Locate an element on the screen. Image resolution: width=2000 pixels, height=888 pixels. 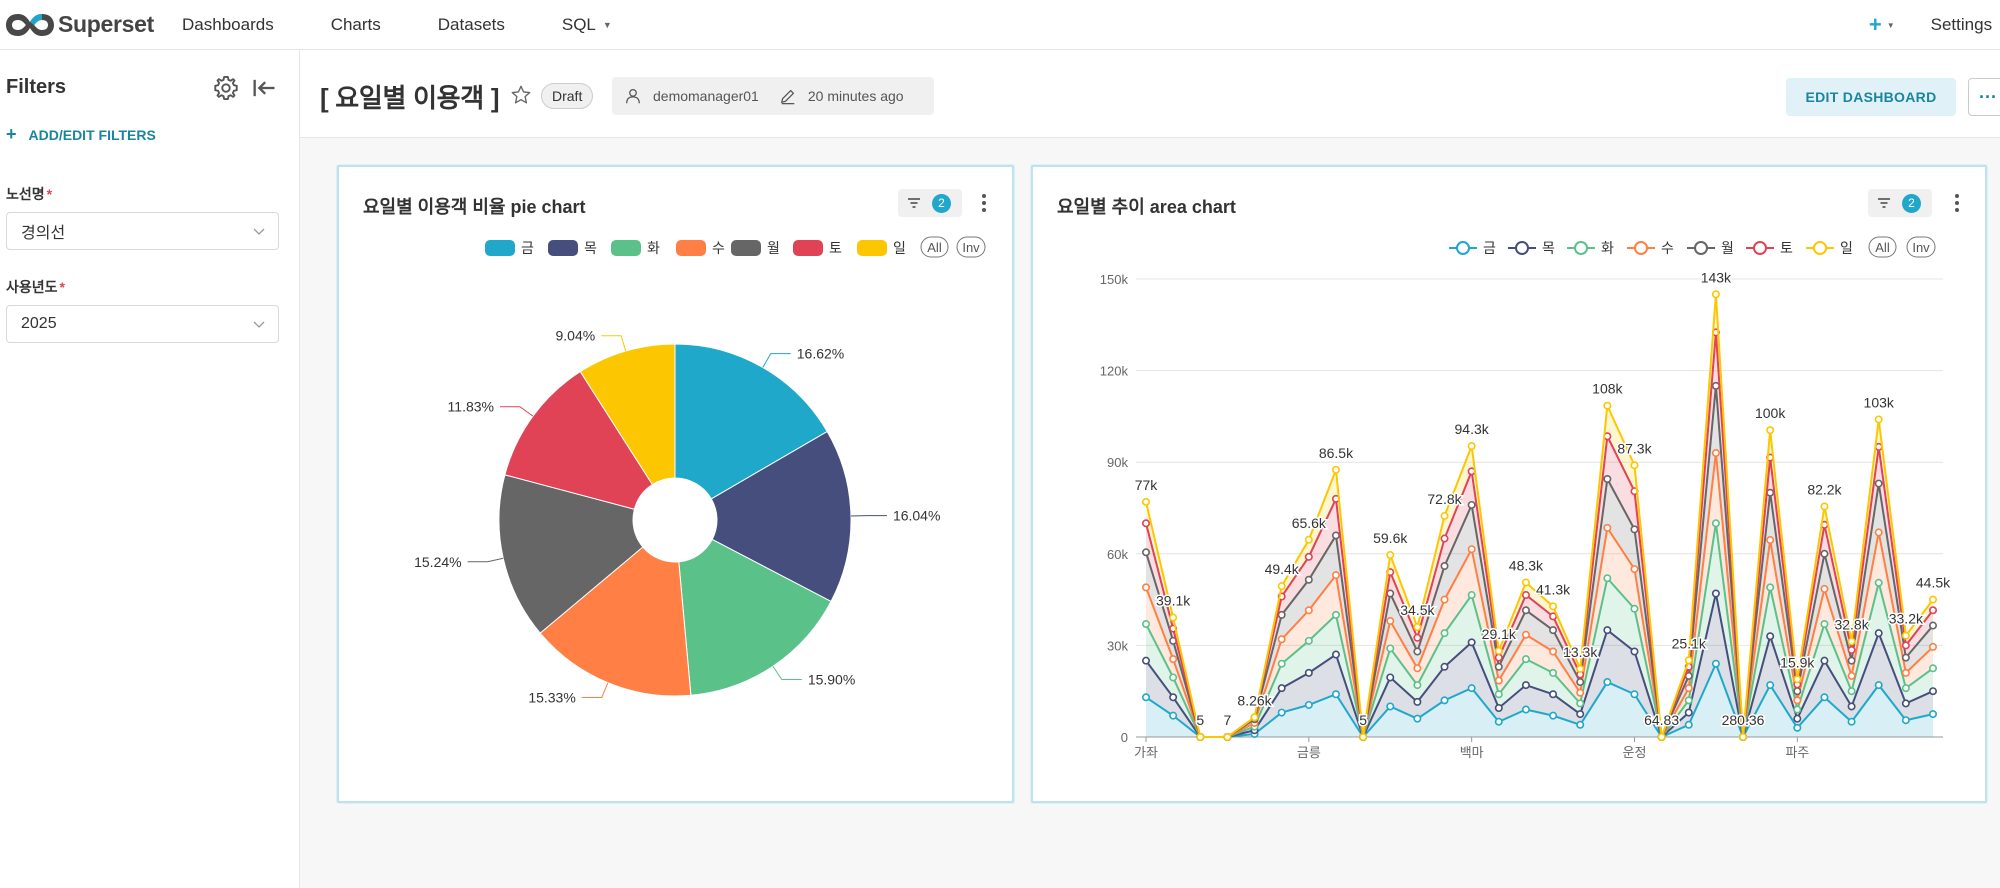
gear-icon is located at coordinates (226, 88).